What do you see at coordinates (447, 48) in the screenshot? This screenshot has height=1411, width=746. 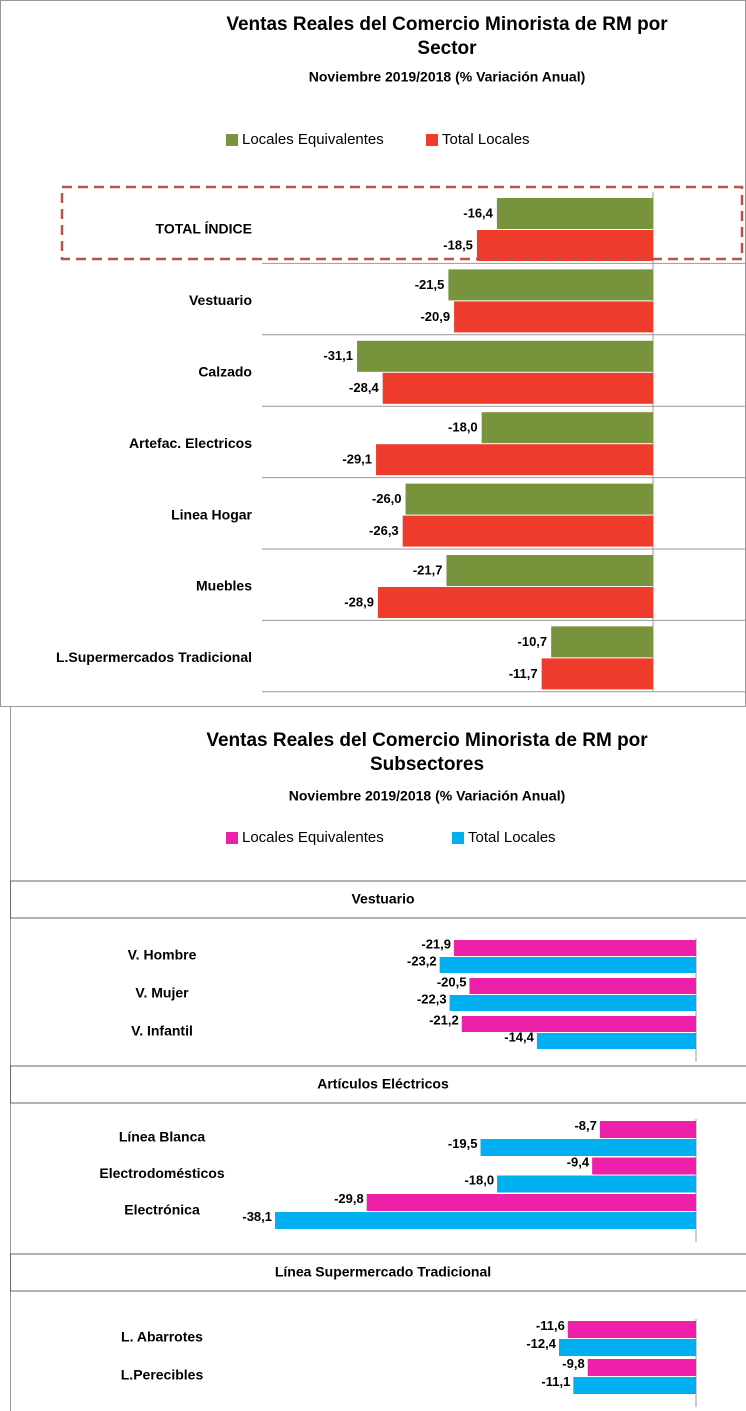 I see `title-line: Sector` at bounding box center [447, 48].